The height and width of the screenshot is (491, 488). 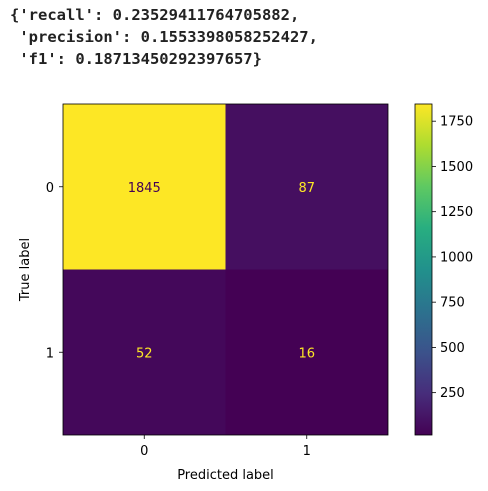 What do you see at coordinates (307, 451) in the screenshot?
I see `x-tick-label: 1` at bounding box center [307, 451].